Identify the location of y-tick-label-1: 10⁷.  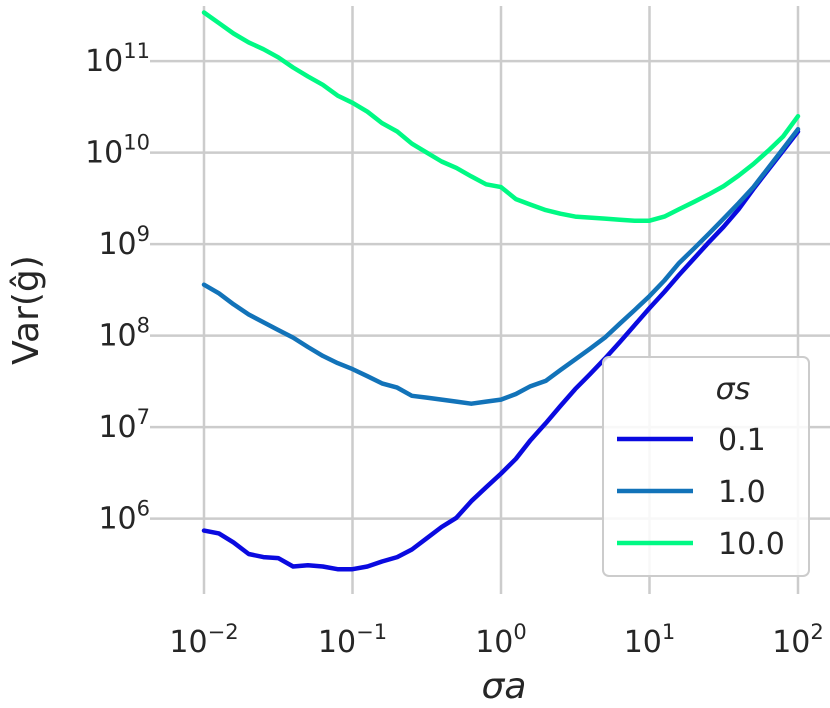
(124, 425).